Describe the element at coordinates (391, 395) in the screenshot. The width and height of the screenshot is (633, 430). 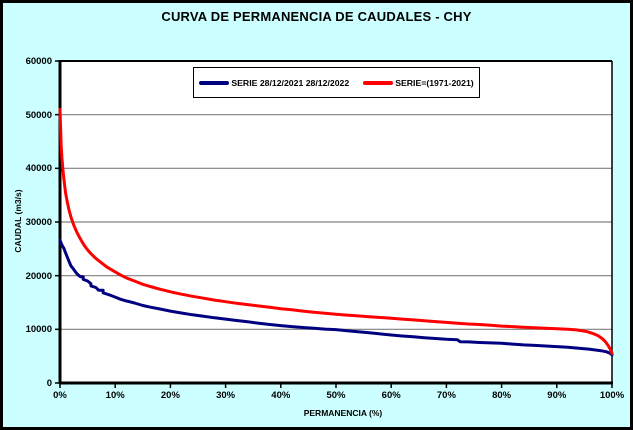
I see `x-tick-label: 60%` at that location.